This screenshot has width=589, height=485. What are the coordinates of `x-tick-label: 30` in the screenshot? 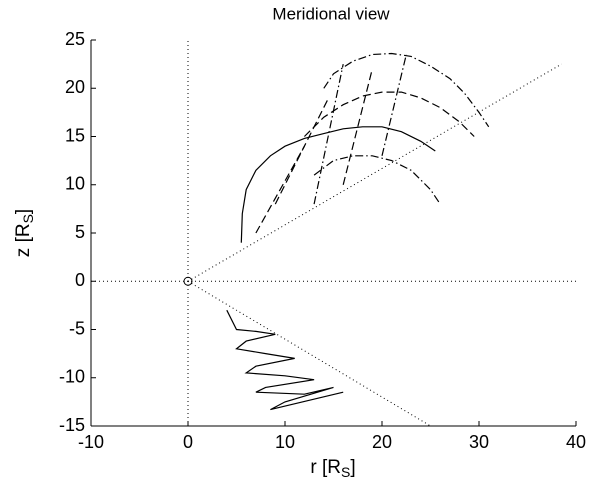 It's located at (479, 442).